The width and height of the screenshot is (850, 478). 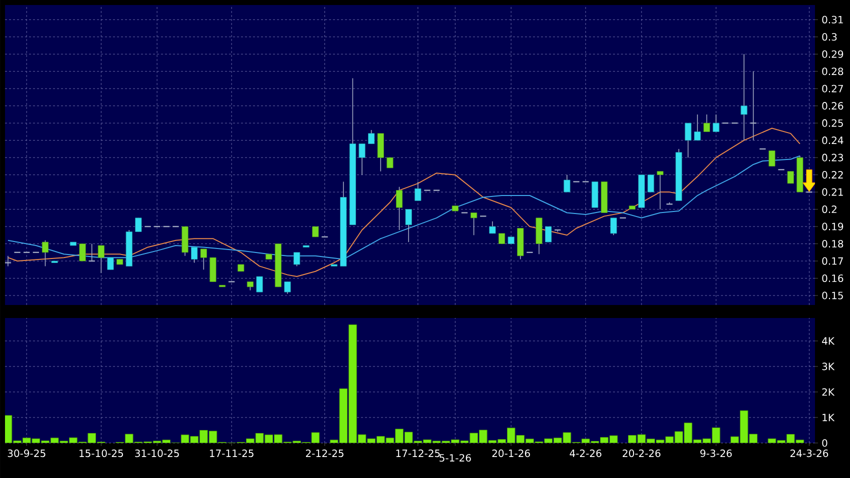 What do you see at coordinates (27, 454) in the screenshot?
I see `x-tick-label: 30-9-25` at bounding box center [27, 454].